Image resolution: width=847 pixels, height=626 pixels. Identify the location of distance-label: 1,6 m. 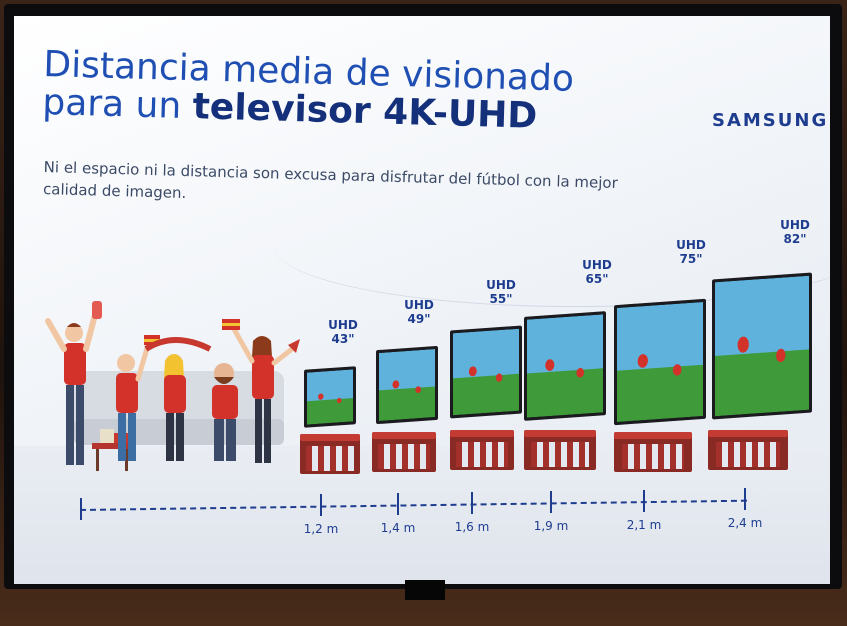
(472, 527).